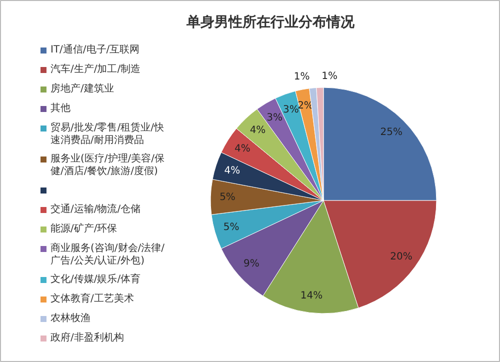 This screenshot has width=500, height=362. Describe the element at coordinates (108, 254) in the screenshot. I see `legend-label: 商业服务(咨询/财会/法律/广告/公关/认证/外包)` at that location.